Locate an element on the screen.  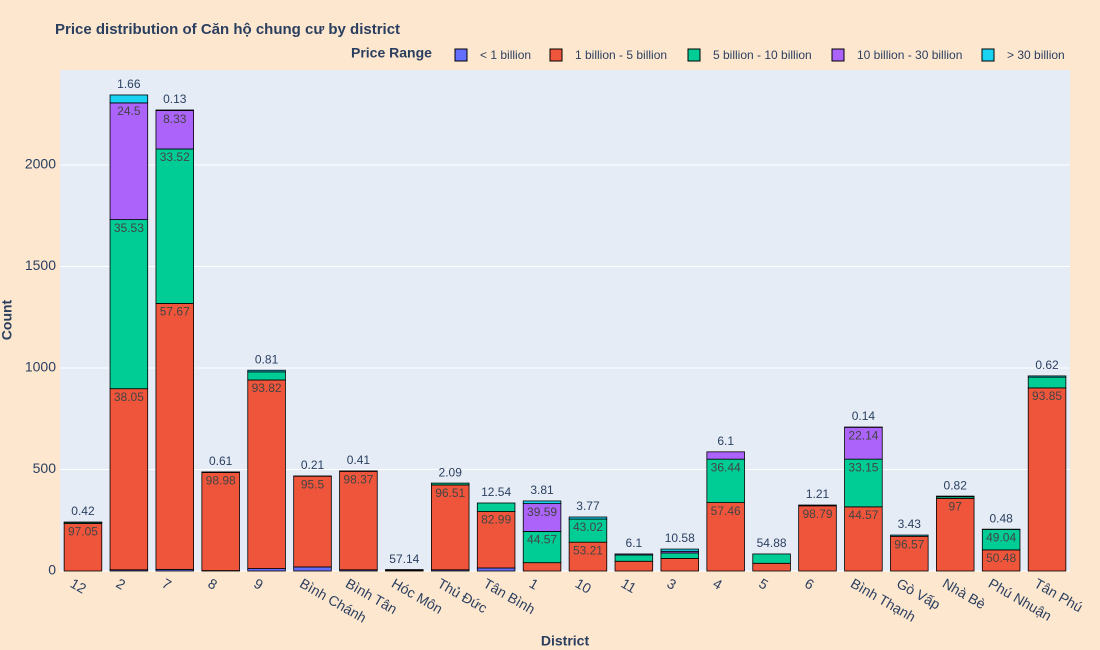
legend-title: Price Range is located at coordinates (391, 53).